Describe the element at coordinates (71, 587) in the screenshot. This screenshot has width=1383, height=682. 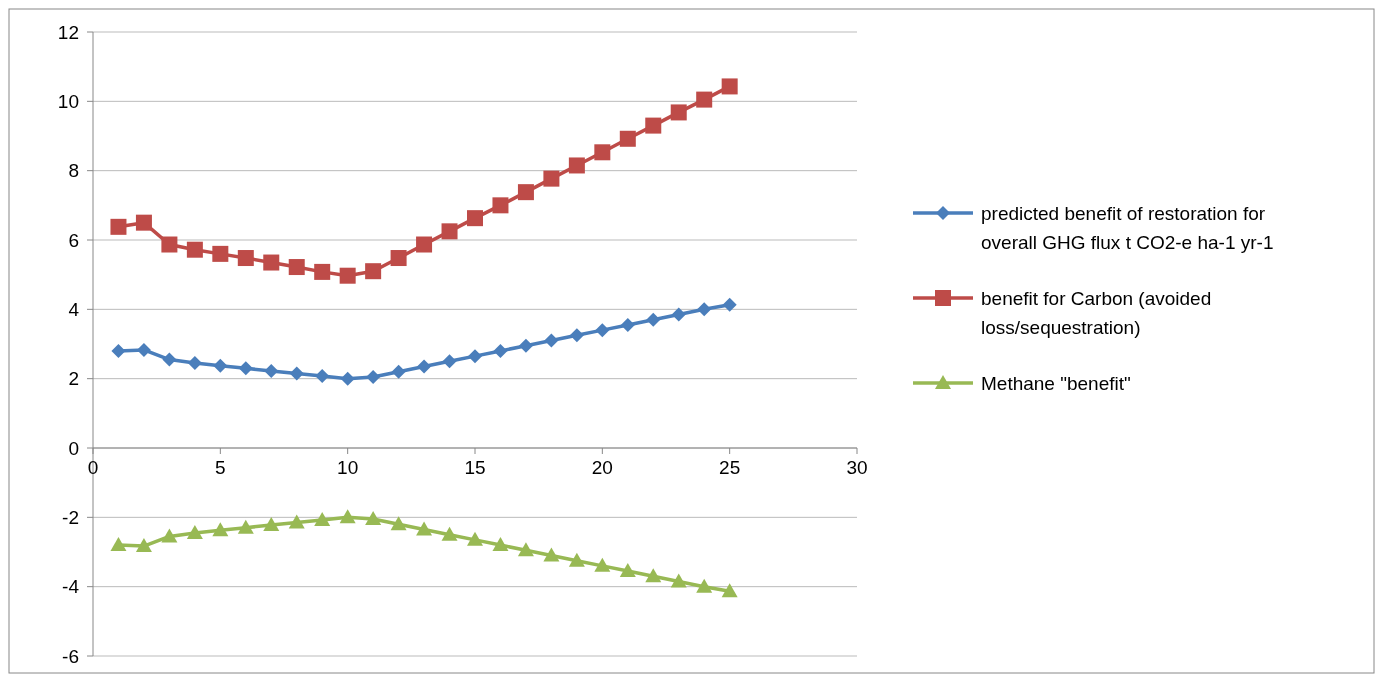
I see `y-tick-label: -4` at that location.